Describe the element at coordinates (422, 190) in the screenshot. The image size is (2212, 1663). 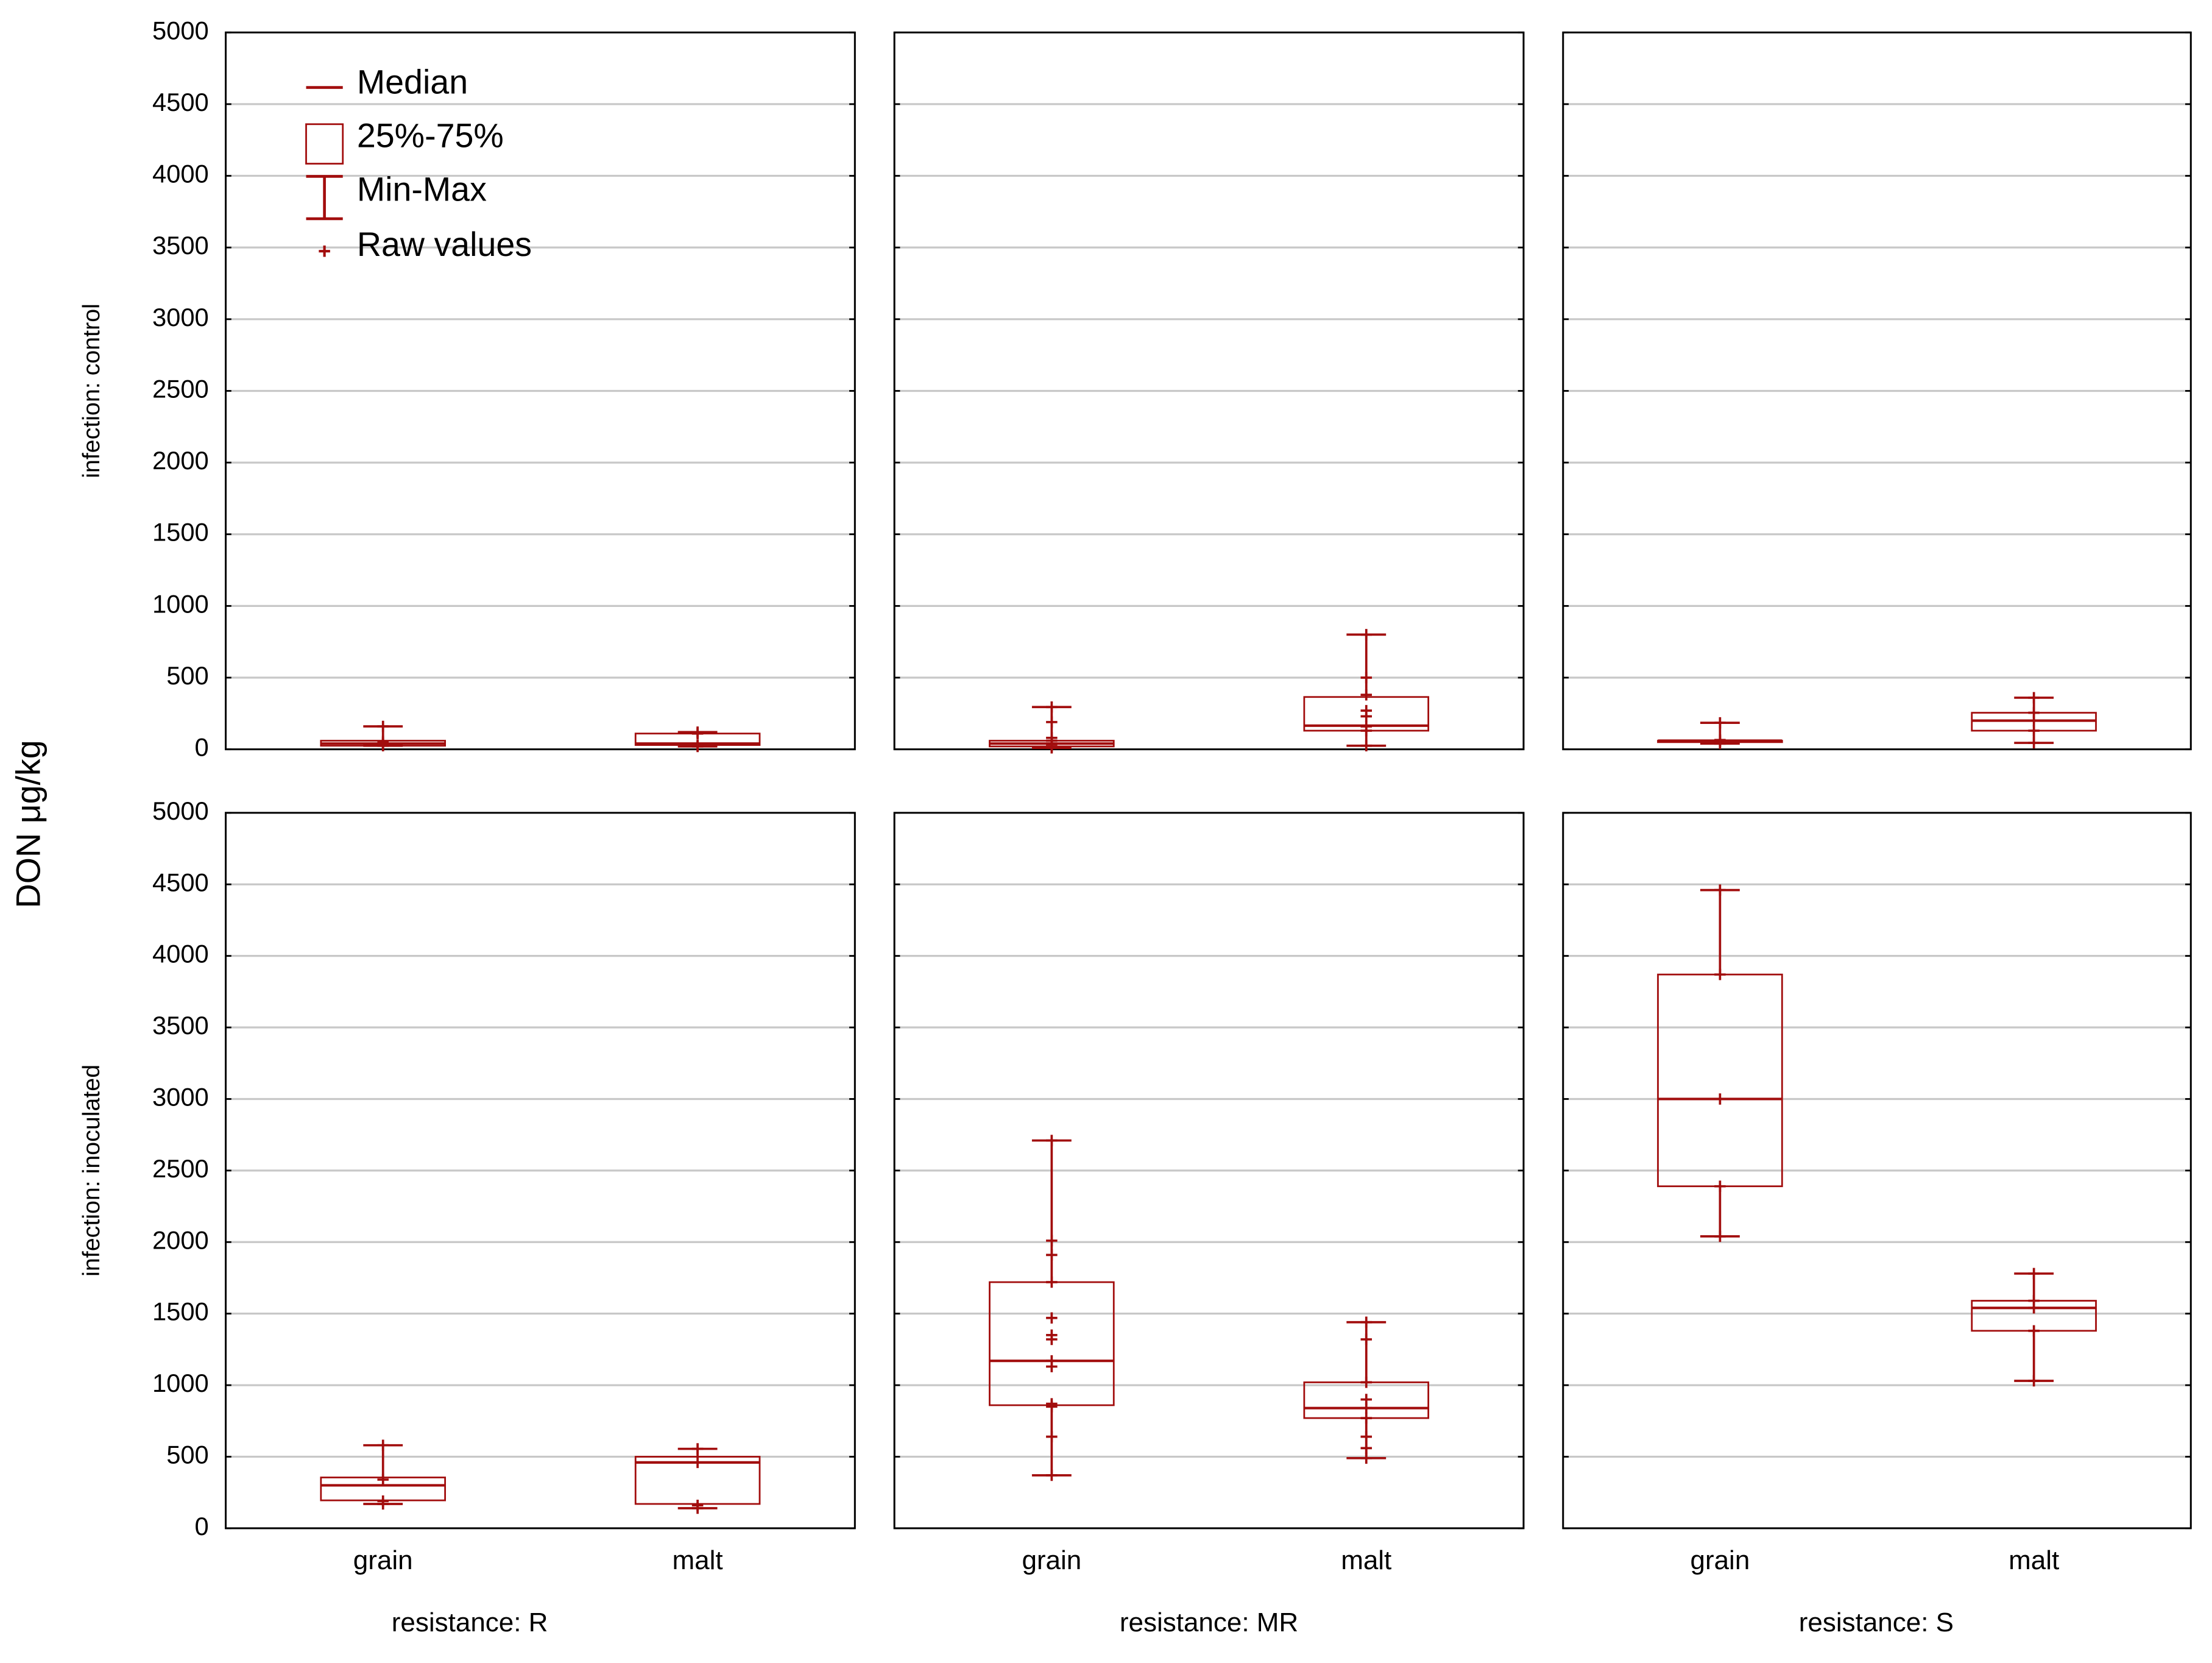
I see `legend-label-whisker: Min-Max` at that location.